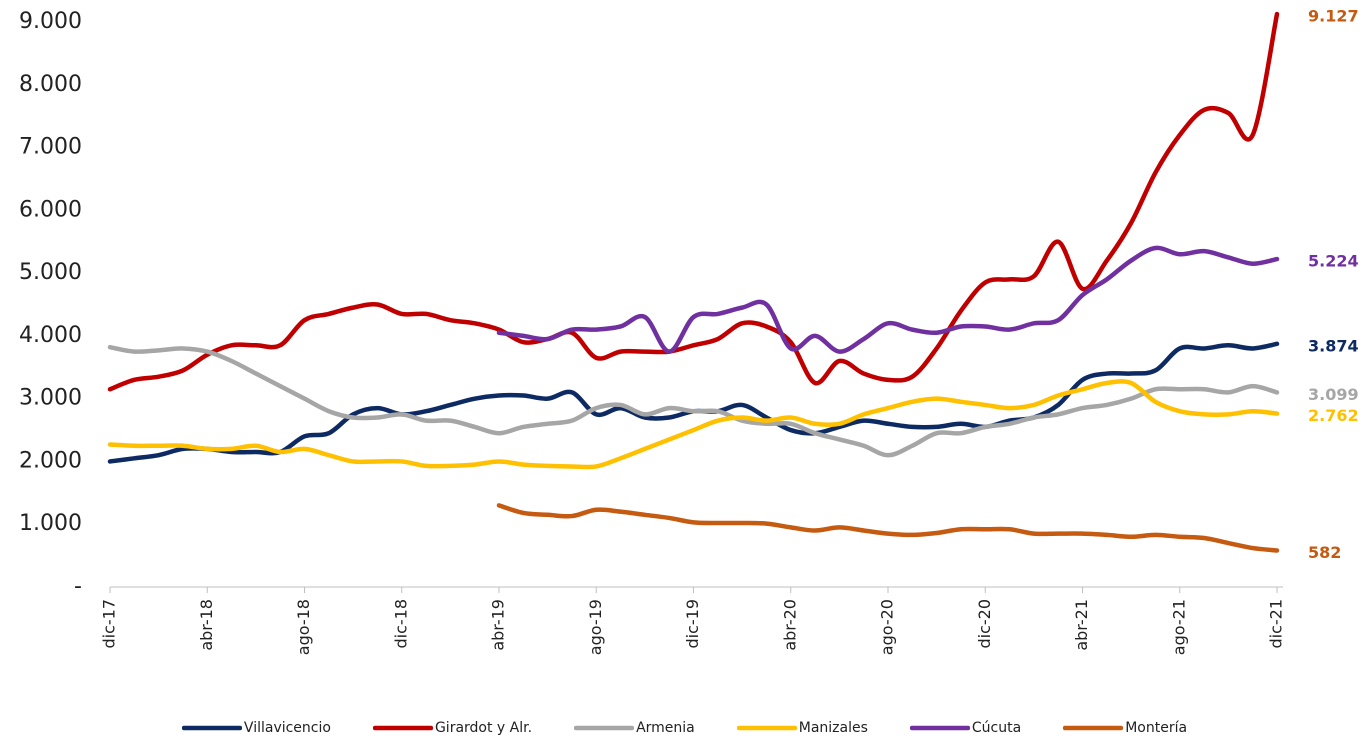 The width and height of the screenshot is (1369, 743). What do you see at coordinates (50, 523) in the screenshot?
I see `y-tick-label: 1.000` at bounding box center [50, 523].